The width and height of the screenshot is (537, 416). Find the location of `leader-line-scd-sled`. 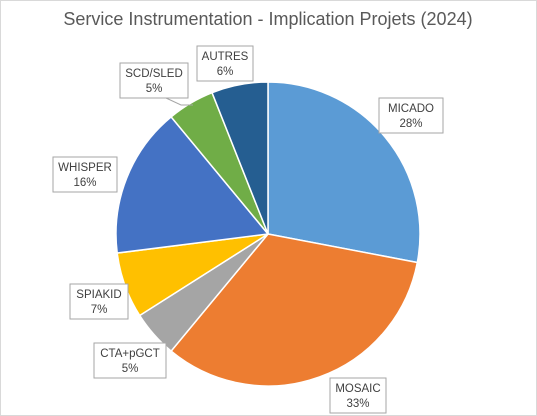

leader-line-scd-sled is located at coordinates (179, 101).